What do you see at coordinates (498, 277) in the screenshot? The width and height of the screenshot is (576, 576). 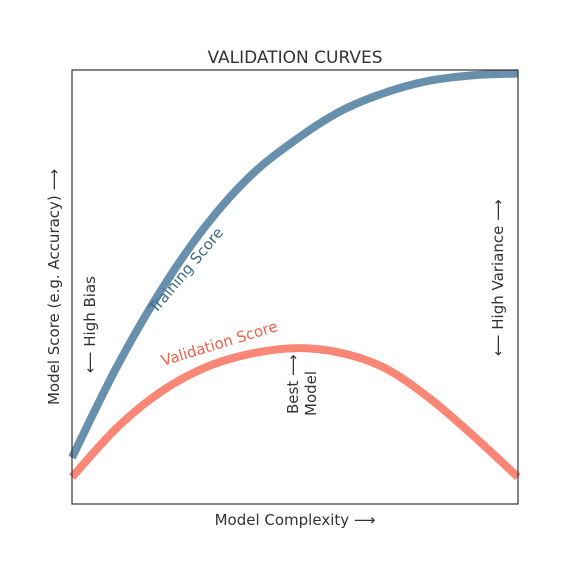 I see `high-variance-label: ⟵ High Variance ⟶` at bounding box center [498, 277].